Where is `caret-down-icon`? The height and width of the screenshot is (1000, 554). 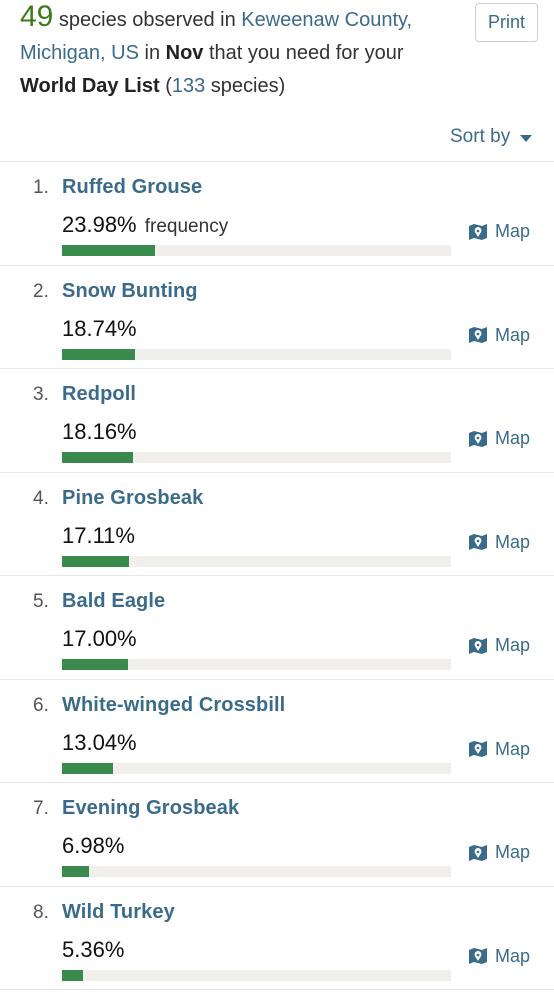
caret-down-icon is located at coordinates (526, 138).